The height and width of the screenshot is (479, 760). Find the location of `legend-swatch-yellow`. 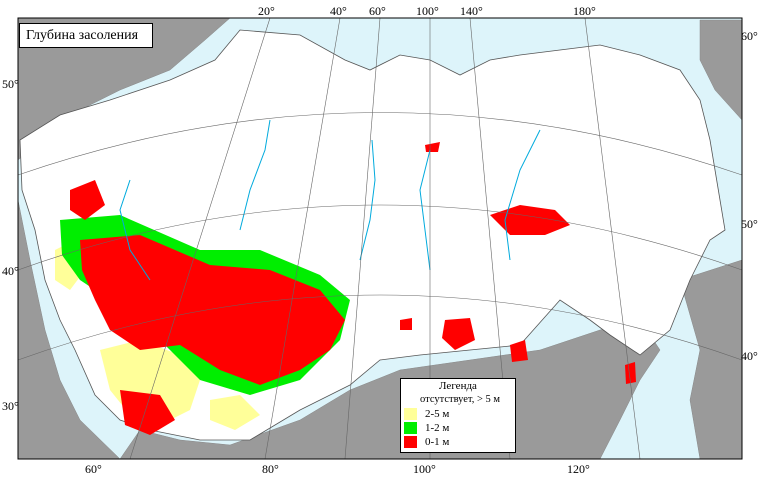

legend-swatch-yellow is located at coordinates (410, 414).